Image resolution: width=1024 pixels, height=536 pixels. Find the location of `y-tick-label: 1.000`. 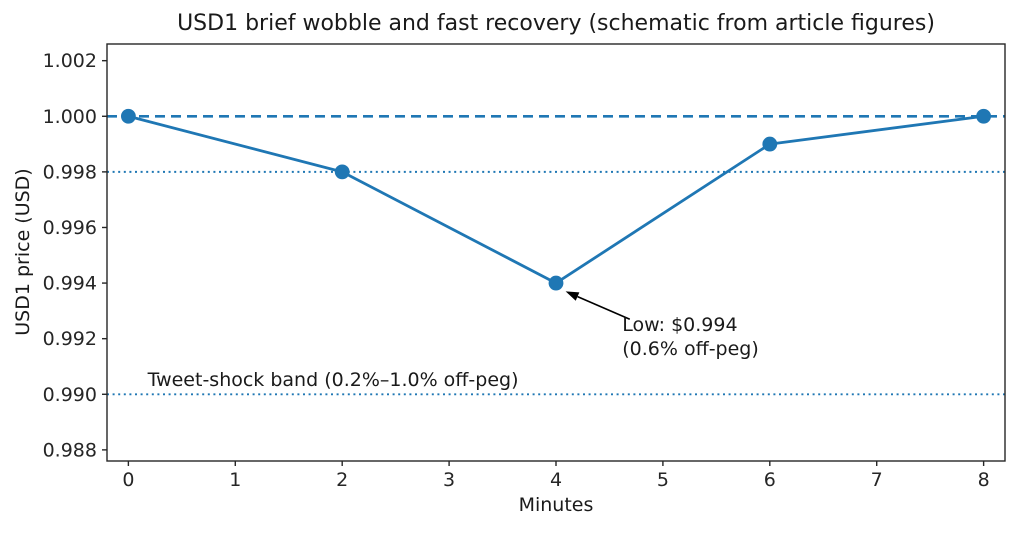

y-tick-label: 1.000 is located at coordinates (70, 117).